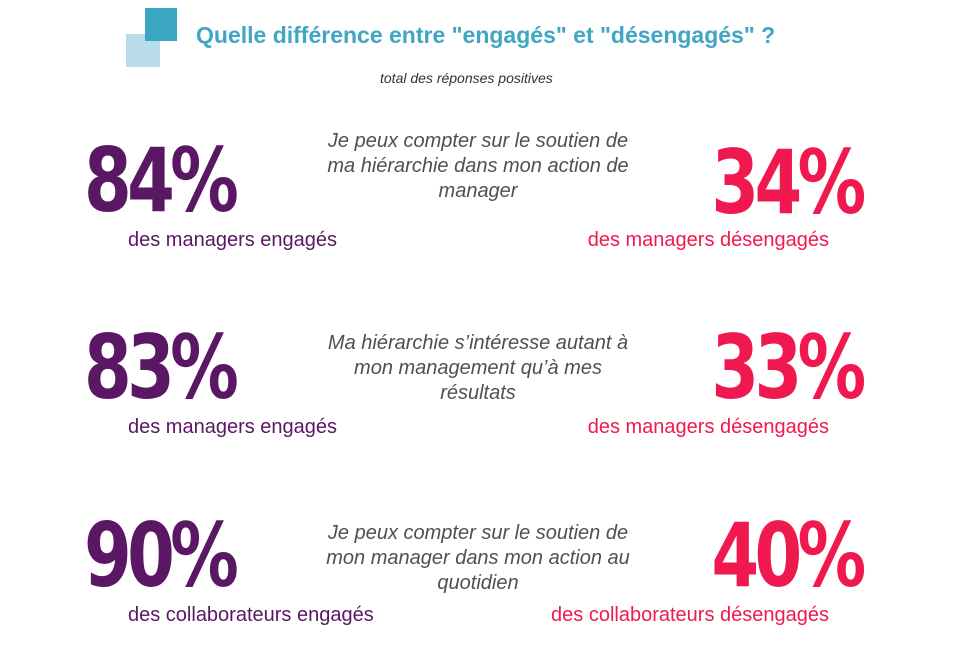  Describe the element at coordinates (251, 615) in the screenshot. I see `engaged-label: des collaborateurs engagés` at that location.